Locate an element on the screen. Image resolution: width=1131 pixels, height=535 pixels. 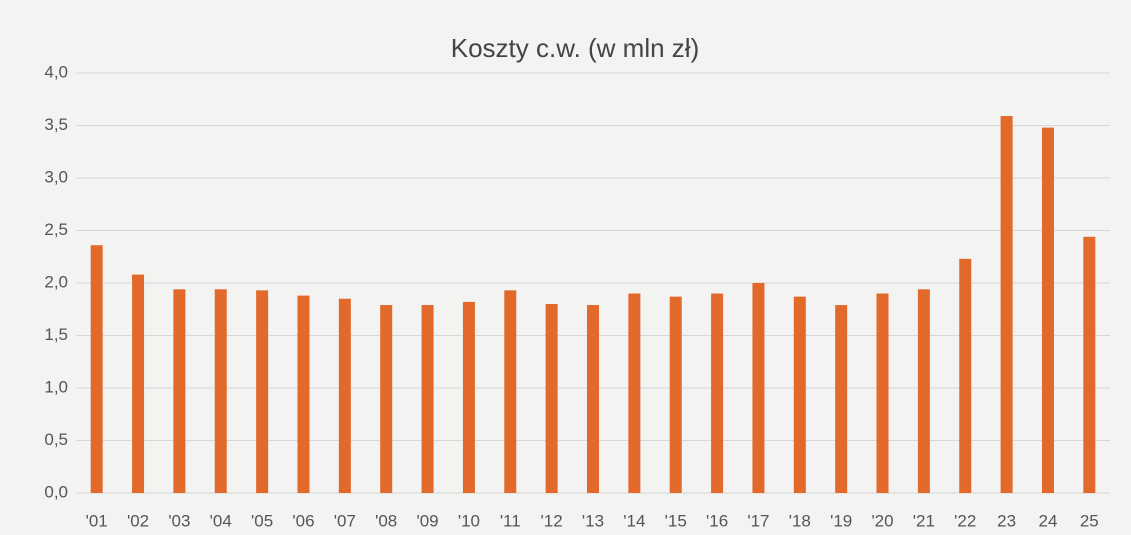
y-tick-label: 0,5 is located at coordinates (56, 439).